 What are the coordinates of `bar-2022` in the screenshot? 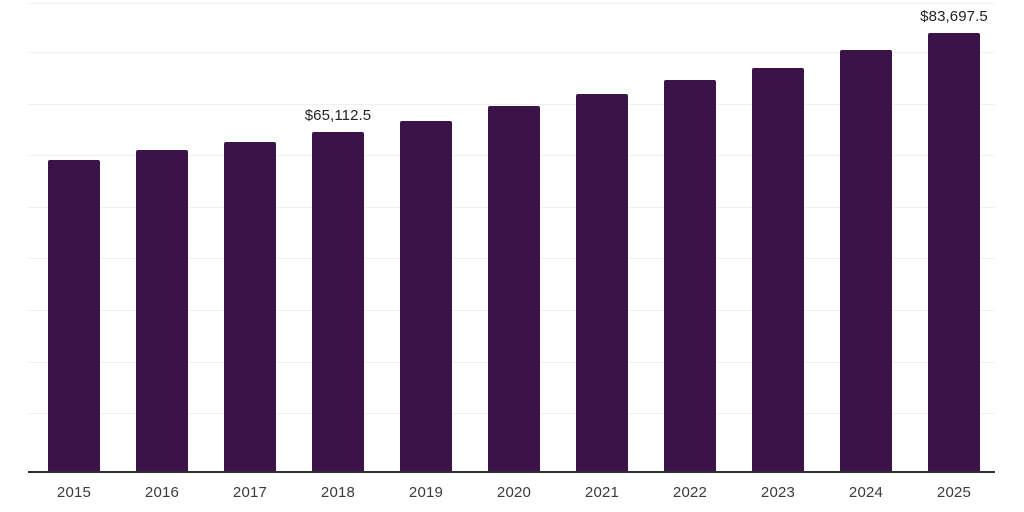 It's located at (690, 276).